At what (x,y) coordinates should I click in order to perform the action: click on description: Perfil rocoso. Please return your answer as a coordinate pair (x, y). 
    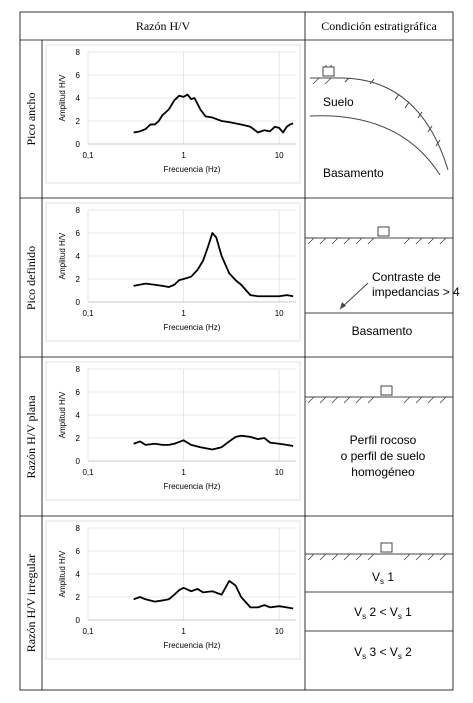
    Looking at the image, I should click on (383, 440).